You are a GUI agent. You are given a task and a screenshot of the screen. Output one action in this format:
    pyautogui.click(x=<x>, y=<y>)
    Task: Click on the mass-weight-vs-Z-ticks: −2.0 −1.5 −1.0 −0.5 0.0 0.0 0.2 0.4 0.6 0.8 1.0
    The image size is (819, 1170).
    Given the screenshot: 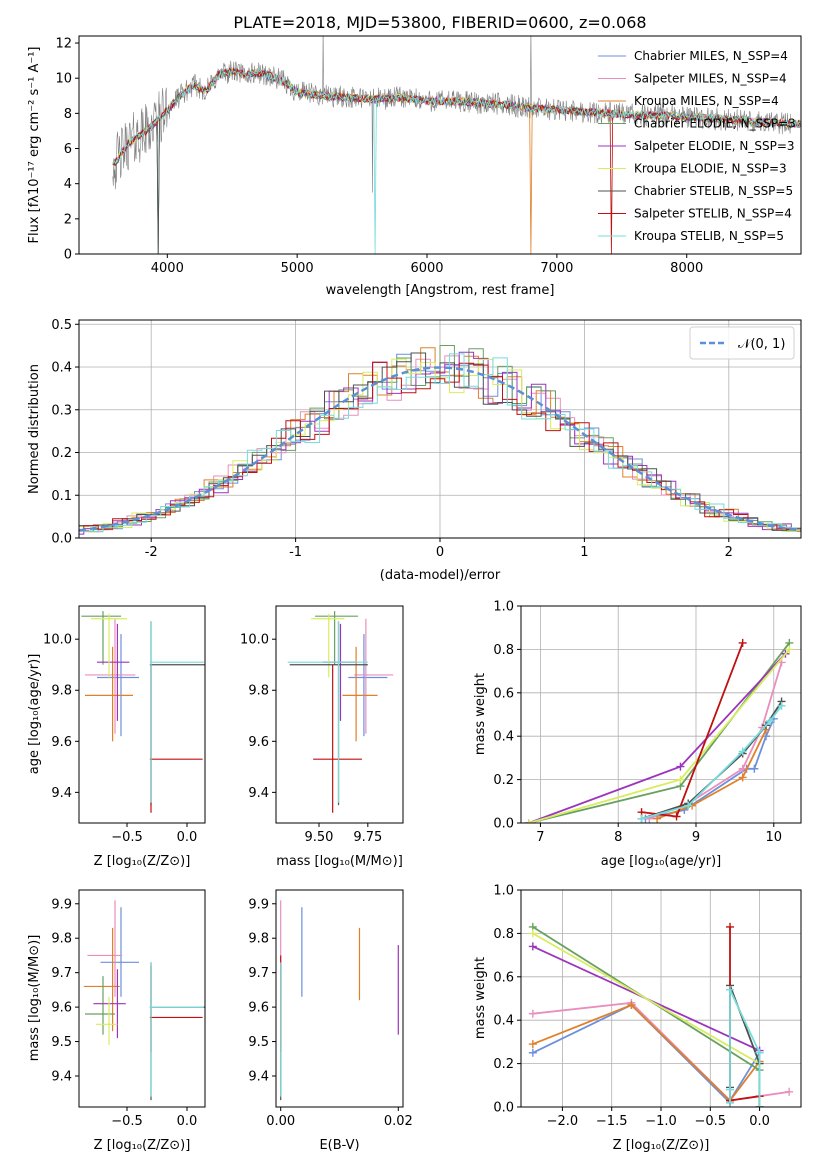 What is the action you would take?
    pyautogui.click(x=631, y=1007)
    